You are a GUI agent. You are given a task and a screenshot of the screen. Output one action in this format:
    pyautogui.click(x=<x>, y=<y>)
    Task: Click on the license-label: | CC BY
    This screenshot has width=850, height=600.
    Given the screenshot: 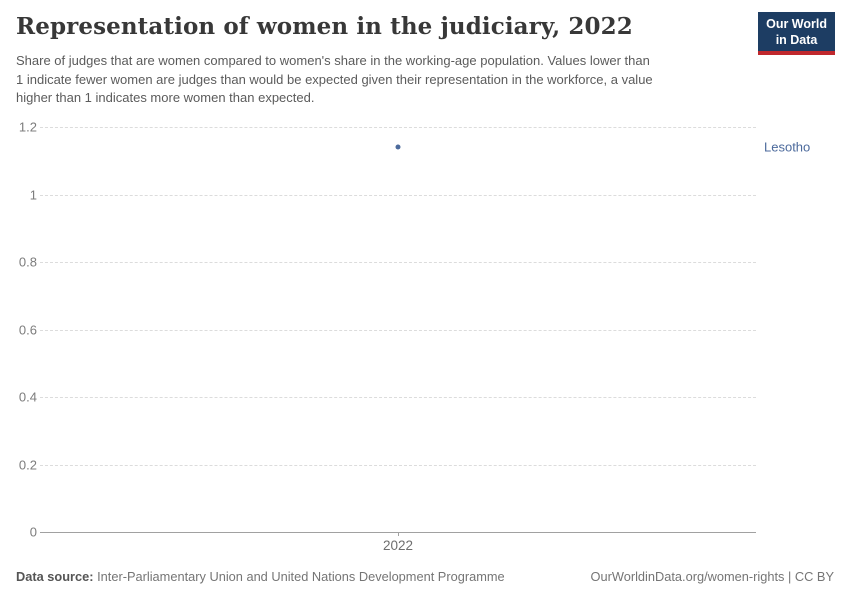 What is the action you would take?
    pyautogui.click(x=809, y=576)
    